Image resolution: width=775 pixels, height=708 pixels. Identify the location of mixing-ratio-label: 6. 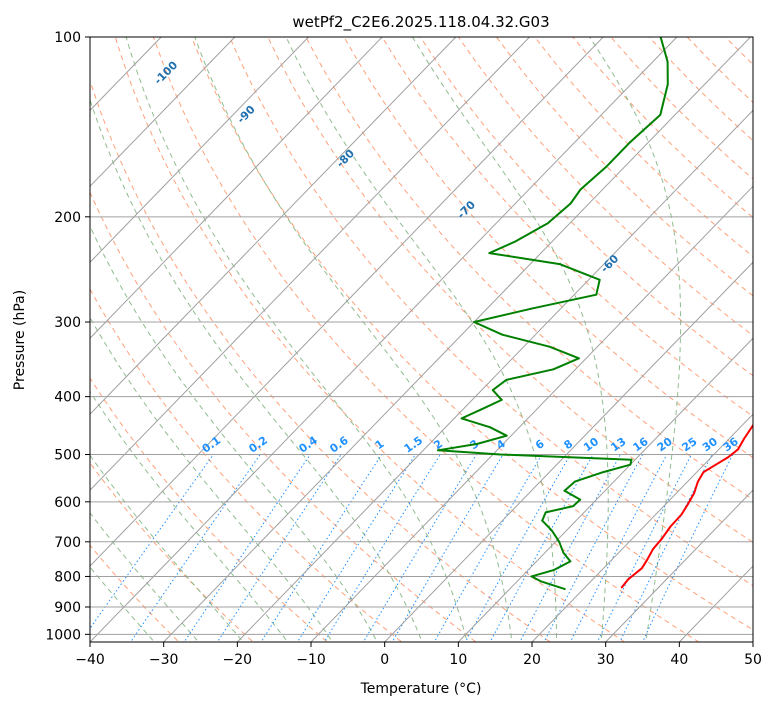
(540, 444).